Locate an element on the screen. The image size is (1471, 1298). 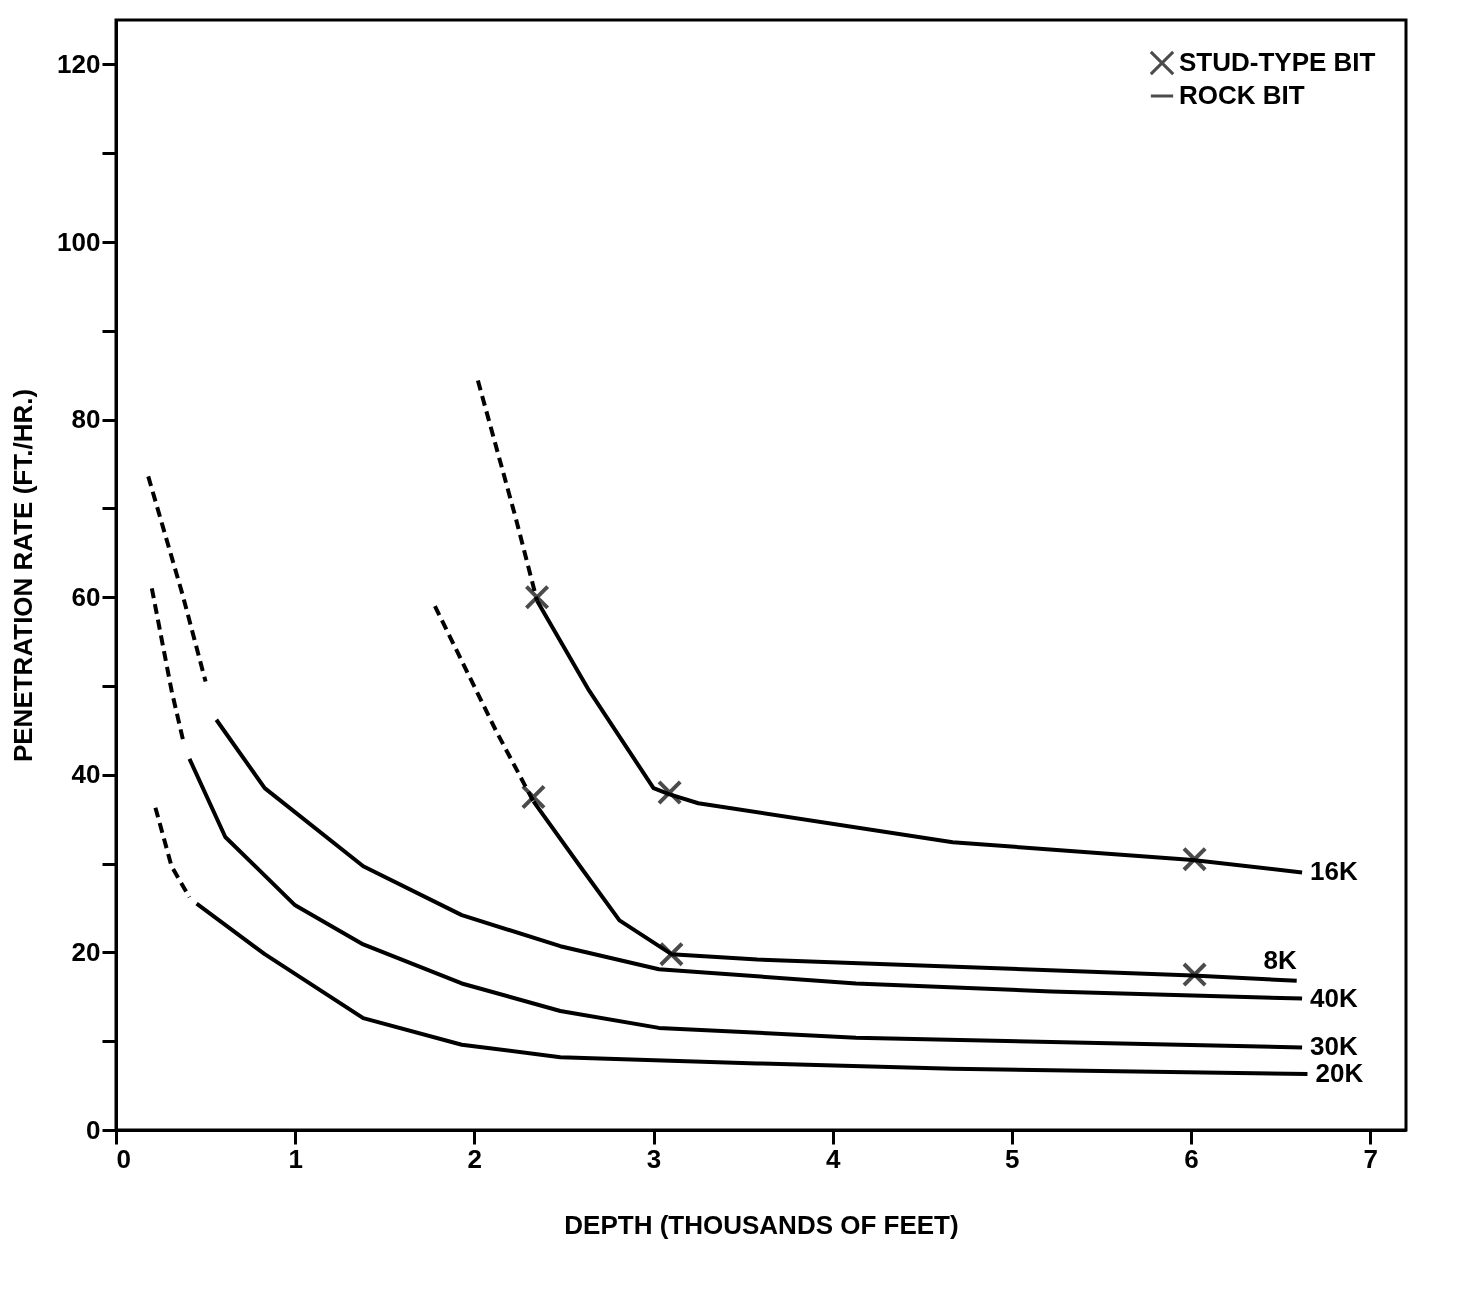
x-tick-label: 1 is located at coordinates (295, 1158).